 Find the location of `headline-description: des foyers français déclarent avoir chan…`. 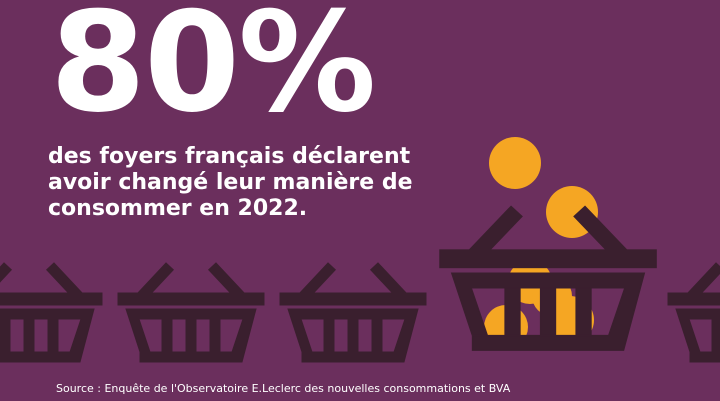

headline-description: des foyers français déclarent avoir chan… is located at coordinates (238, 183).